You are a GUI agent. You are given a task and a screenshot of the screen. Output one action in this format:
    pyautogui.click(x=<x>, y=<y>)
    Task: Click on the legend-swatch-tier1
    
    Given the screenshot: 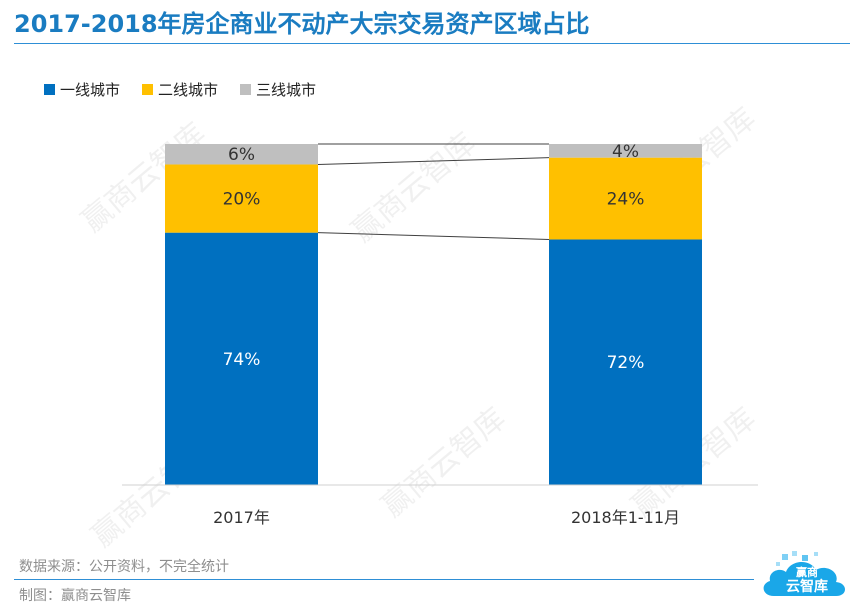 What is the action you would take?
    pyautogui.click(x=49, y=89)
    